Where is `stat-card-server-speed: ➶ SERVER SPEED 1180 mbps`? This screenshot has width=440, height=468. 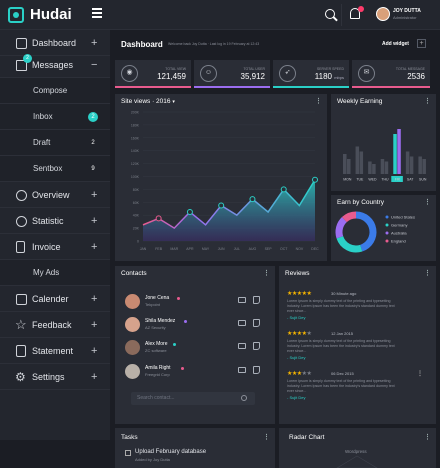 stat-card-server-speed: ➶ SERVER SPEED 1180 mbps is located at coordinates (311, 74).